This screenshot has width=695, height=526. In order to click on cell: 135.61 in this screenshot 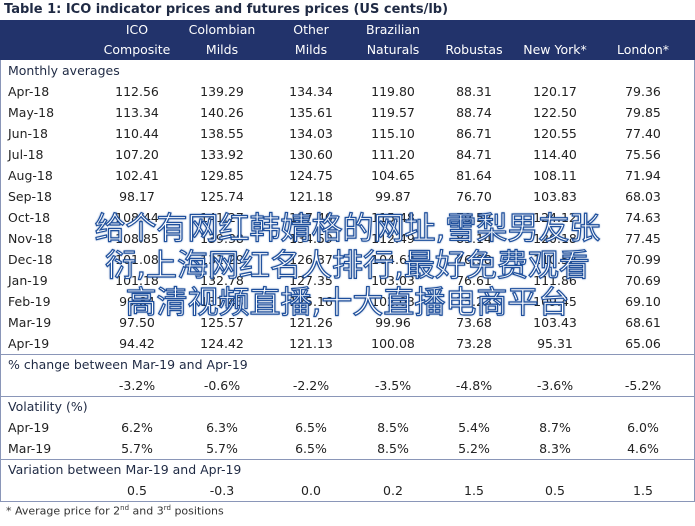, I will do `click(311, 112)`.